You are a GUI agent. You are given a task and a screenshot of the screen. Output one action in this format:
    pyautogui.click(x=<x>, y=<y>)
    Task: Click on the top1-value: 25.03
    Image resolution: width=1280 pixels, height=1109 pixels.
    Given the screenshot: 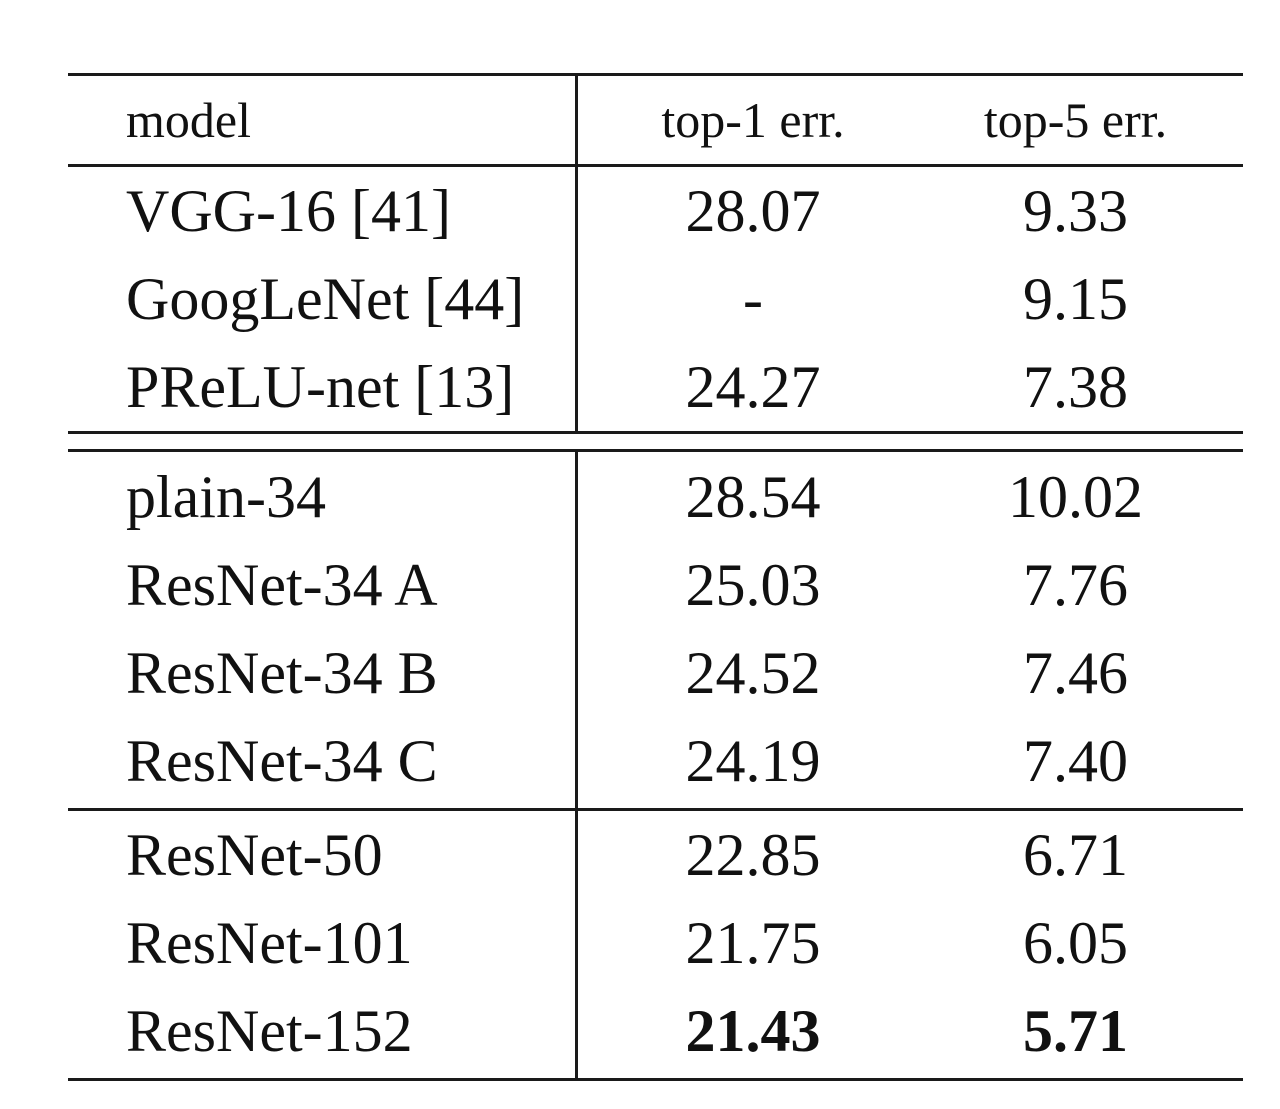 What is the action you would take?
    pyautogui.click(x=753, y=585)
    